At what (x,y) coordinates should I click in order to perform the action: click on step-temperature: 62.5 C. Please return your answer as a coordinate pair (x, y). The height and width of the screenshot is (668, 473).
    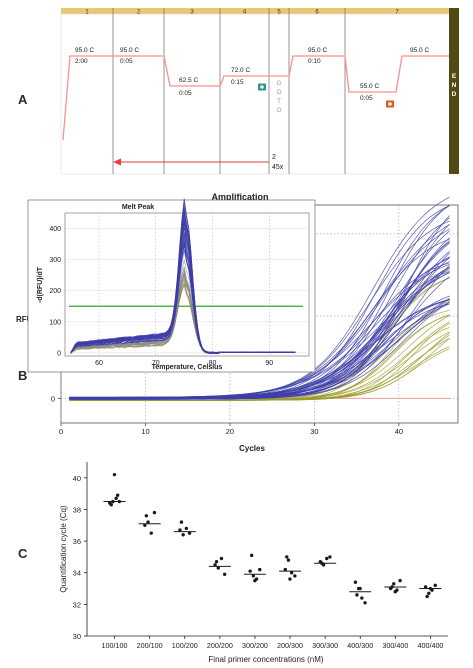
    Looking at the image, I should click on (188, 80).